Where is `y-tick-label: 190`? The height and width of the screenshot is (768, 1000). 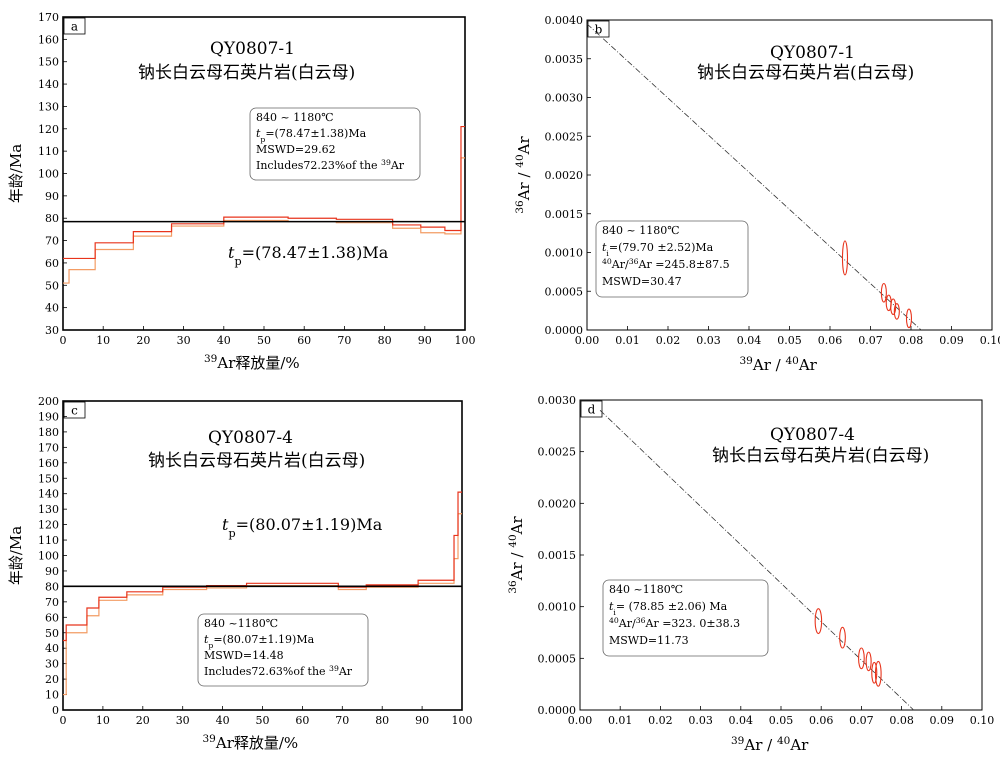
y-tick-label: 190 is located at coordinates (48, 416).